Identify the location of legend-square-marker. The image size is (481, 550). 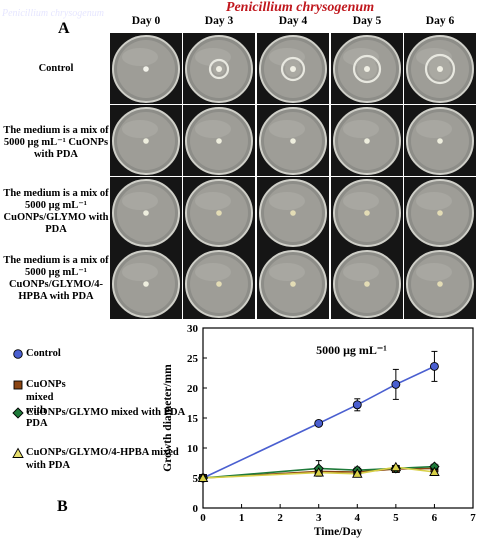
(18, 385).